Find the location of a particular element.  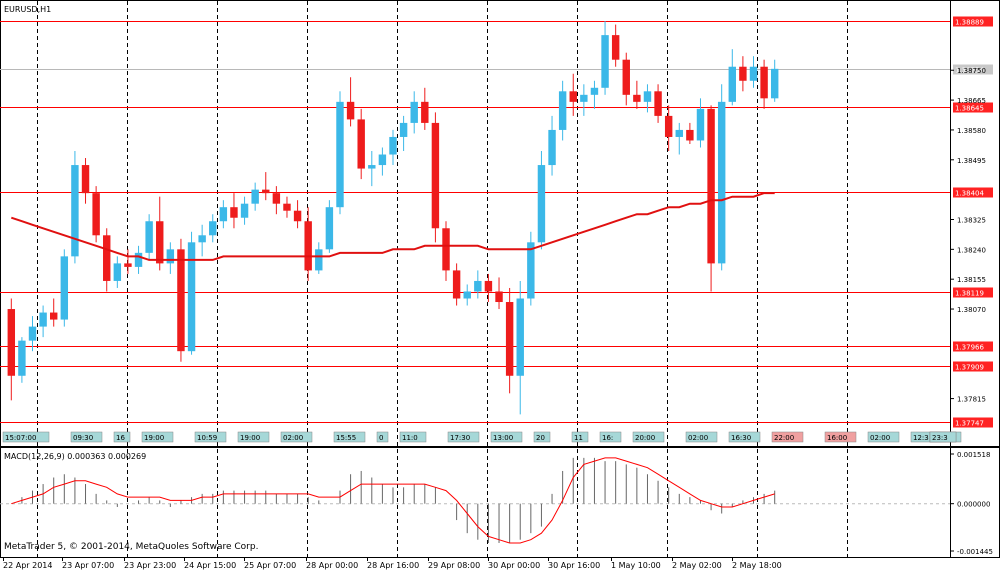

event-marker-label: 23:3 is located at coordinates (940, 438).